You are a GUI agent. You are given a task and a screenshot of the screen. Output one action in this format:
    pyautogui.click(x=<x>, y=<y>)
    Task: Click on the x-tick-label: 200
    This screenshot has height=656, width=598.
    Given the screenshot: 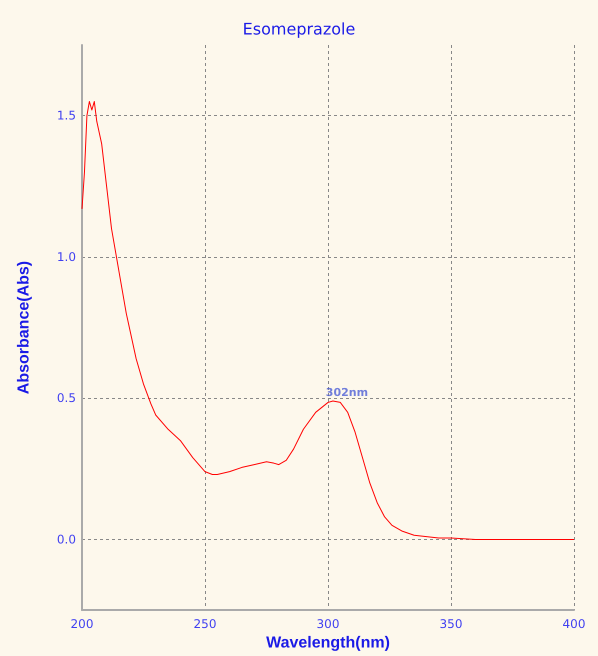 What is the action you would take?
    pyautogui.click(x=82, y=624)
    